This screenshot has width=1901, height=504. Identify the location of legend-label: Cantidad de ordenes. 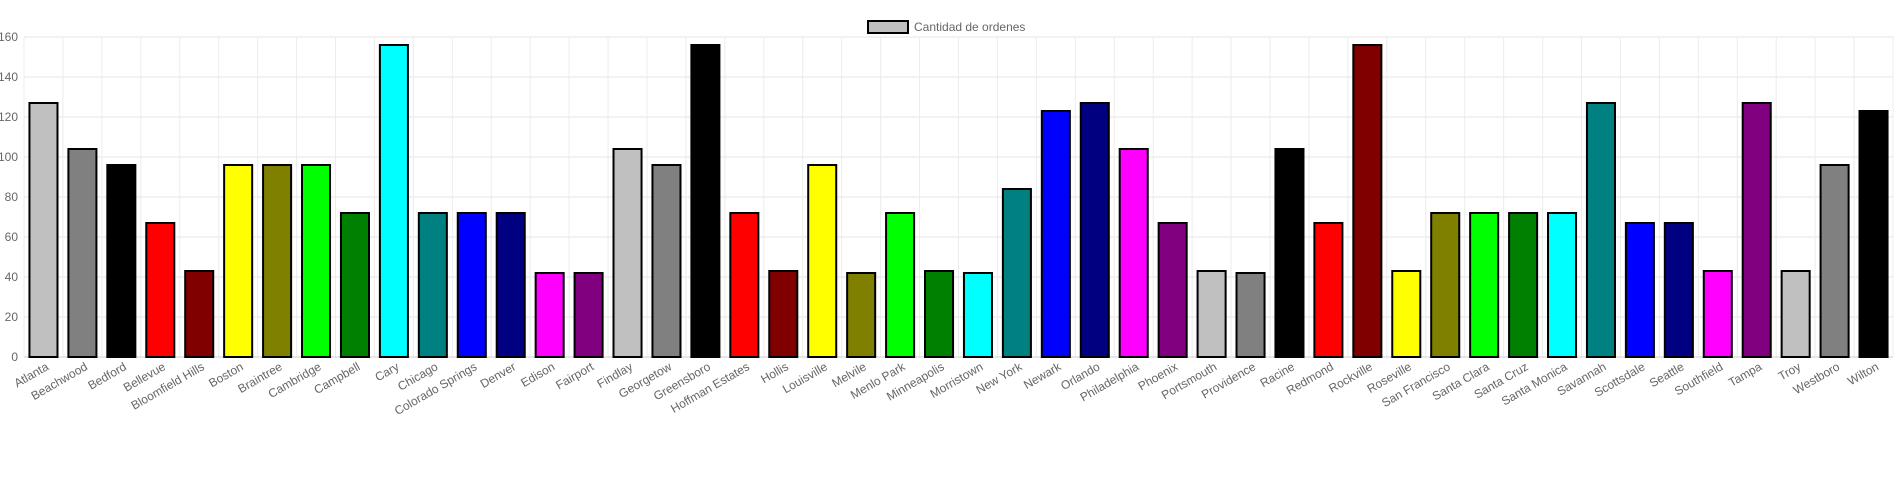
(969, 27).